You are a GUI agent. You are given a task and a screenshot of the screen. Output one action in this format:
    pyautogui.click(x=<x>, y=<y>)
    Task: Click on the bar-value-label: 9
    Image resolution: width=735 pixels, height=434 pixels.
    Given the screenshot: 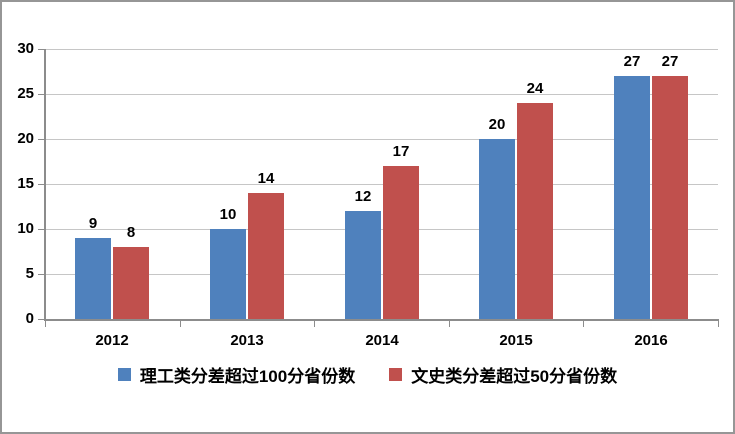 What is the action you would take?
    pyautogui.click(x=93, y=223)
    